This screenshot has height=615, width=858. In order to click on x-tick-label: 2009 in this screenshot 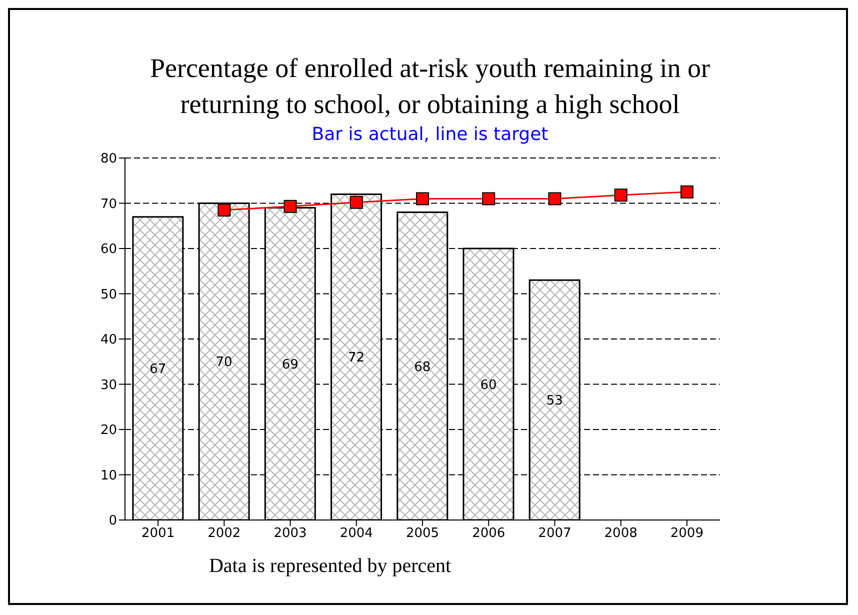, I will do `click(687, 534)`.